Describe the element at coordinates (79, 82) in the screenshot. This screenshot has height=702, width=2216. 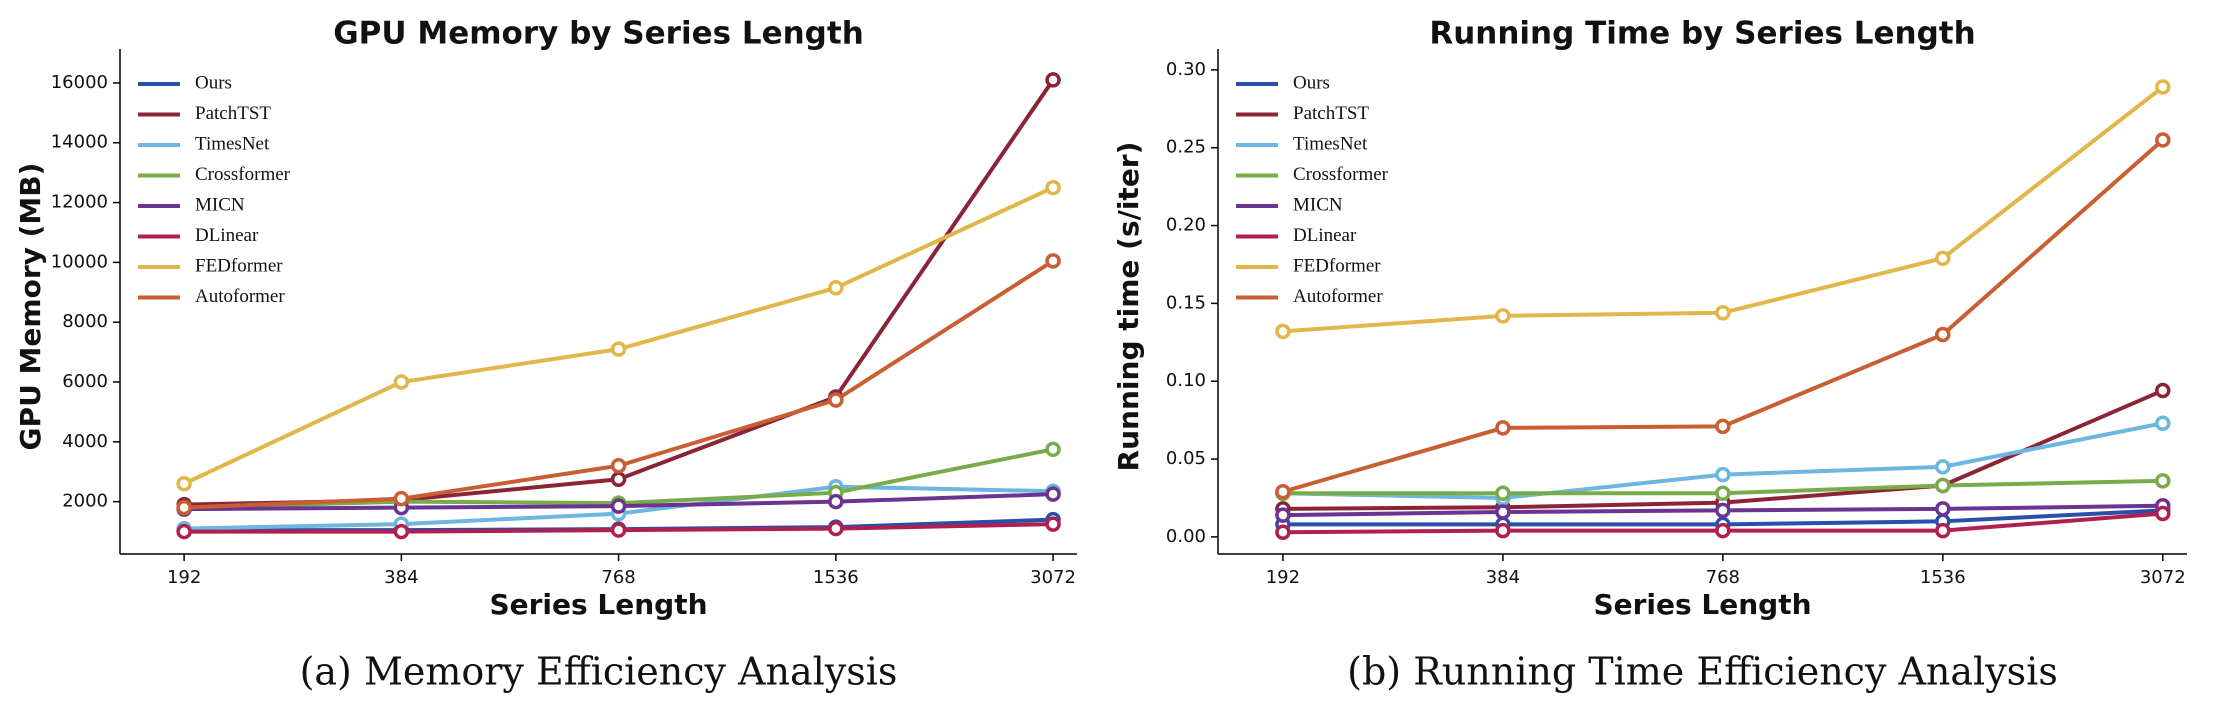
I see `y-tick-label: 16000` at that location.